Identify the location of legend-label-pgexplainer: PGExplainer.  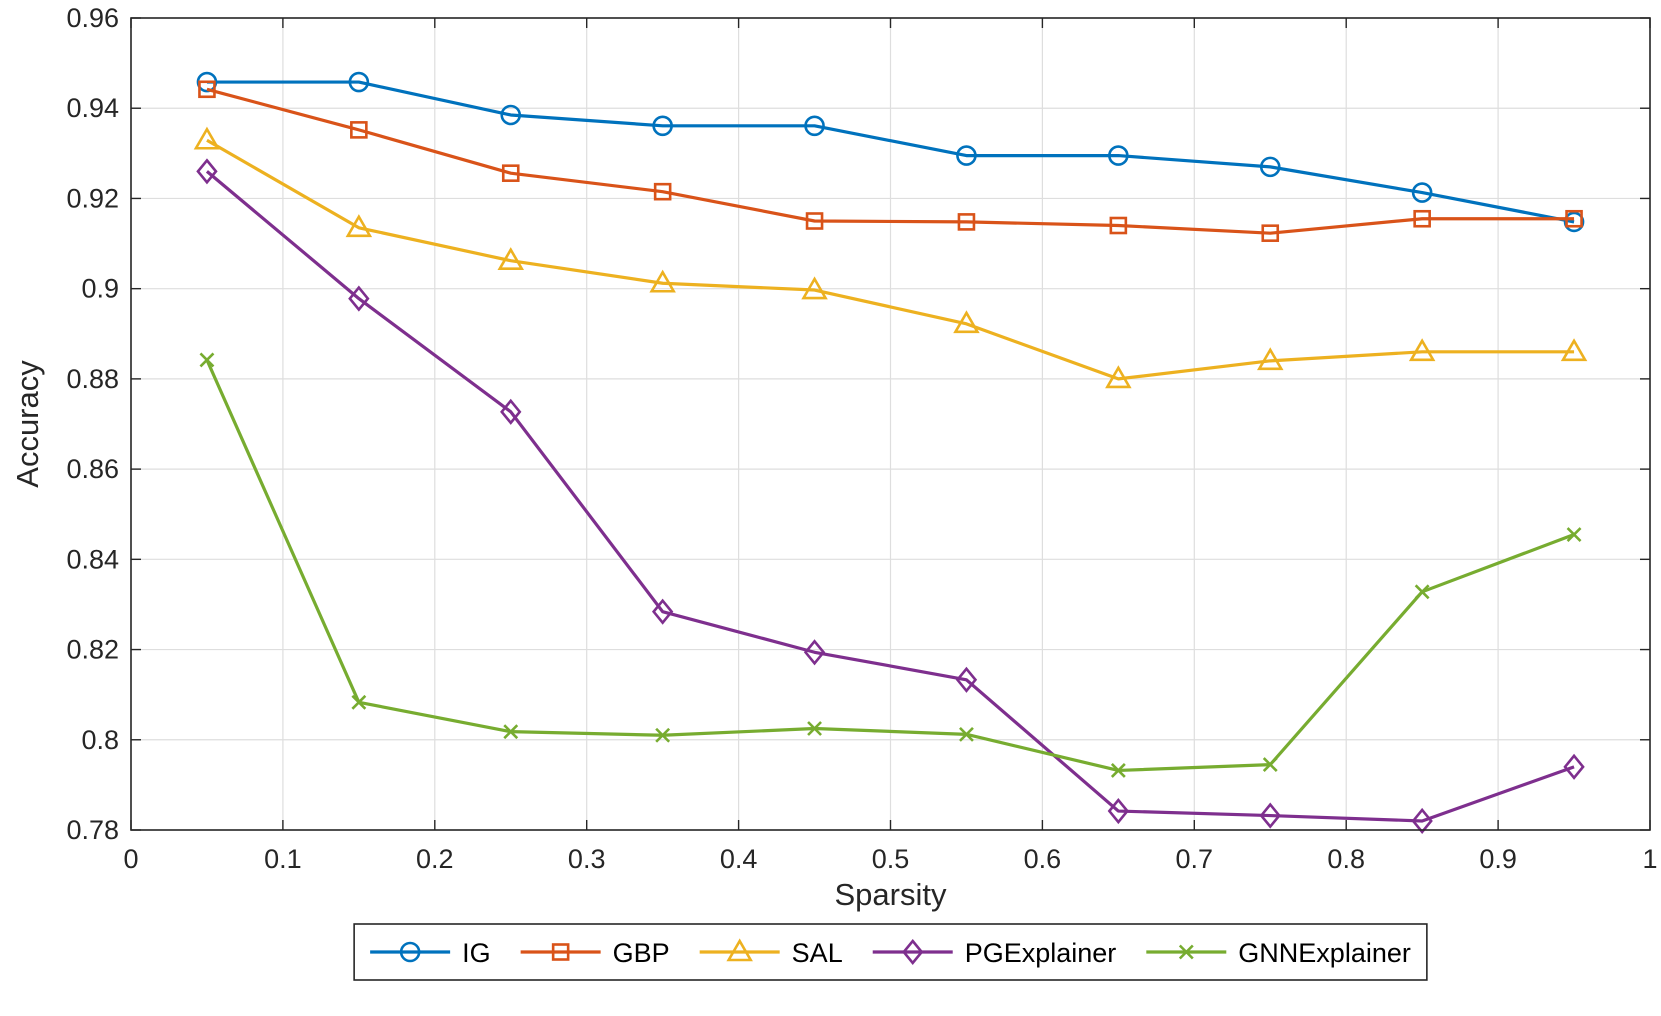
(1041, 953).